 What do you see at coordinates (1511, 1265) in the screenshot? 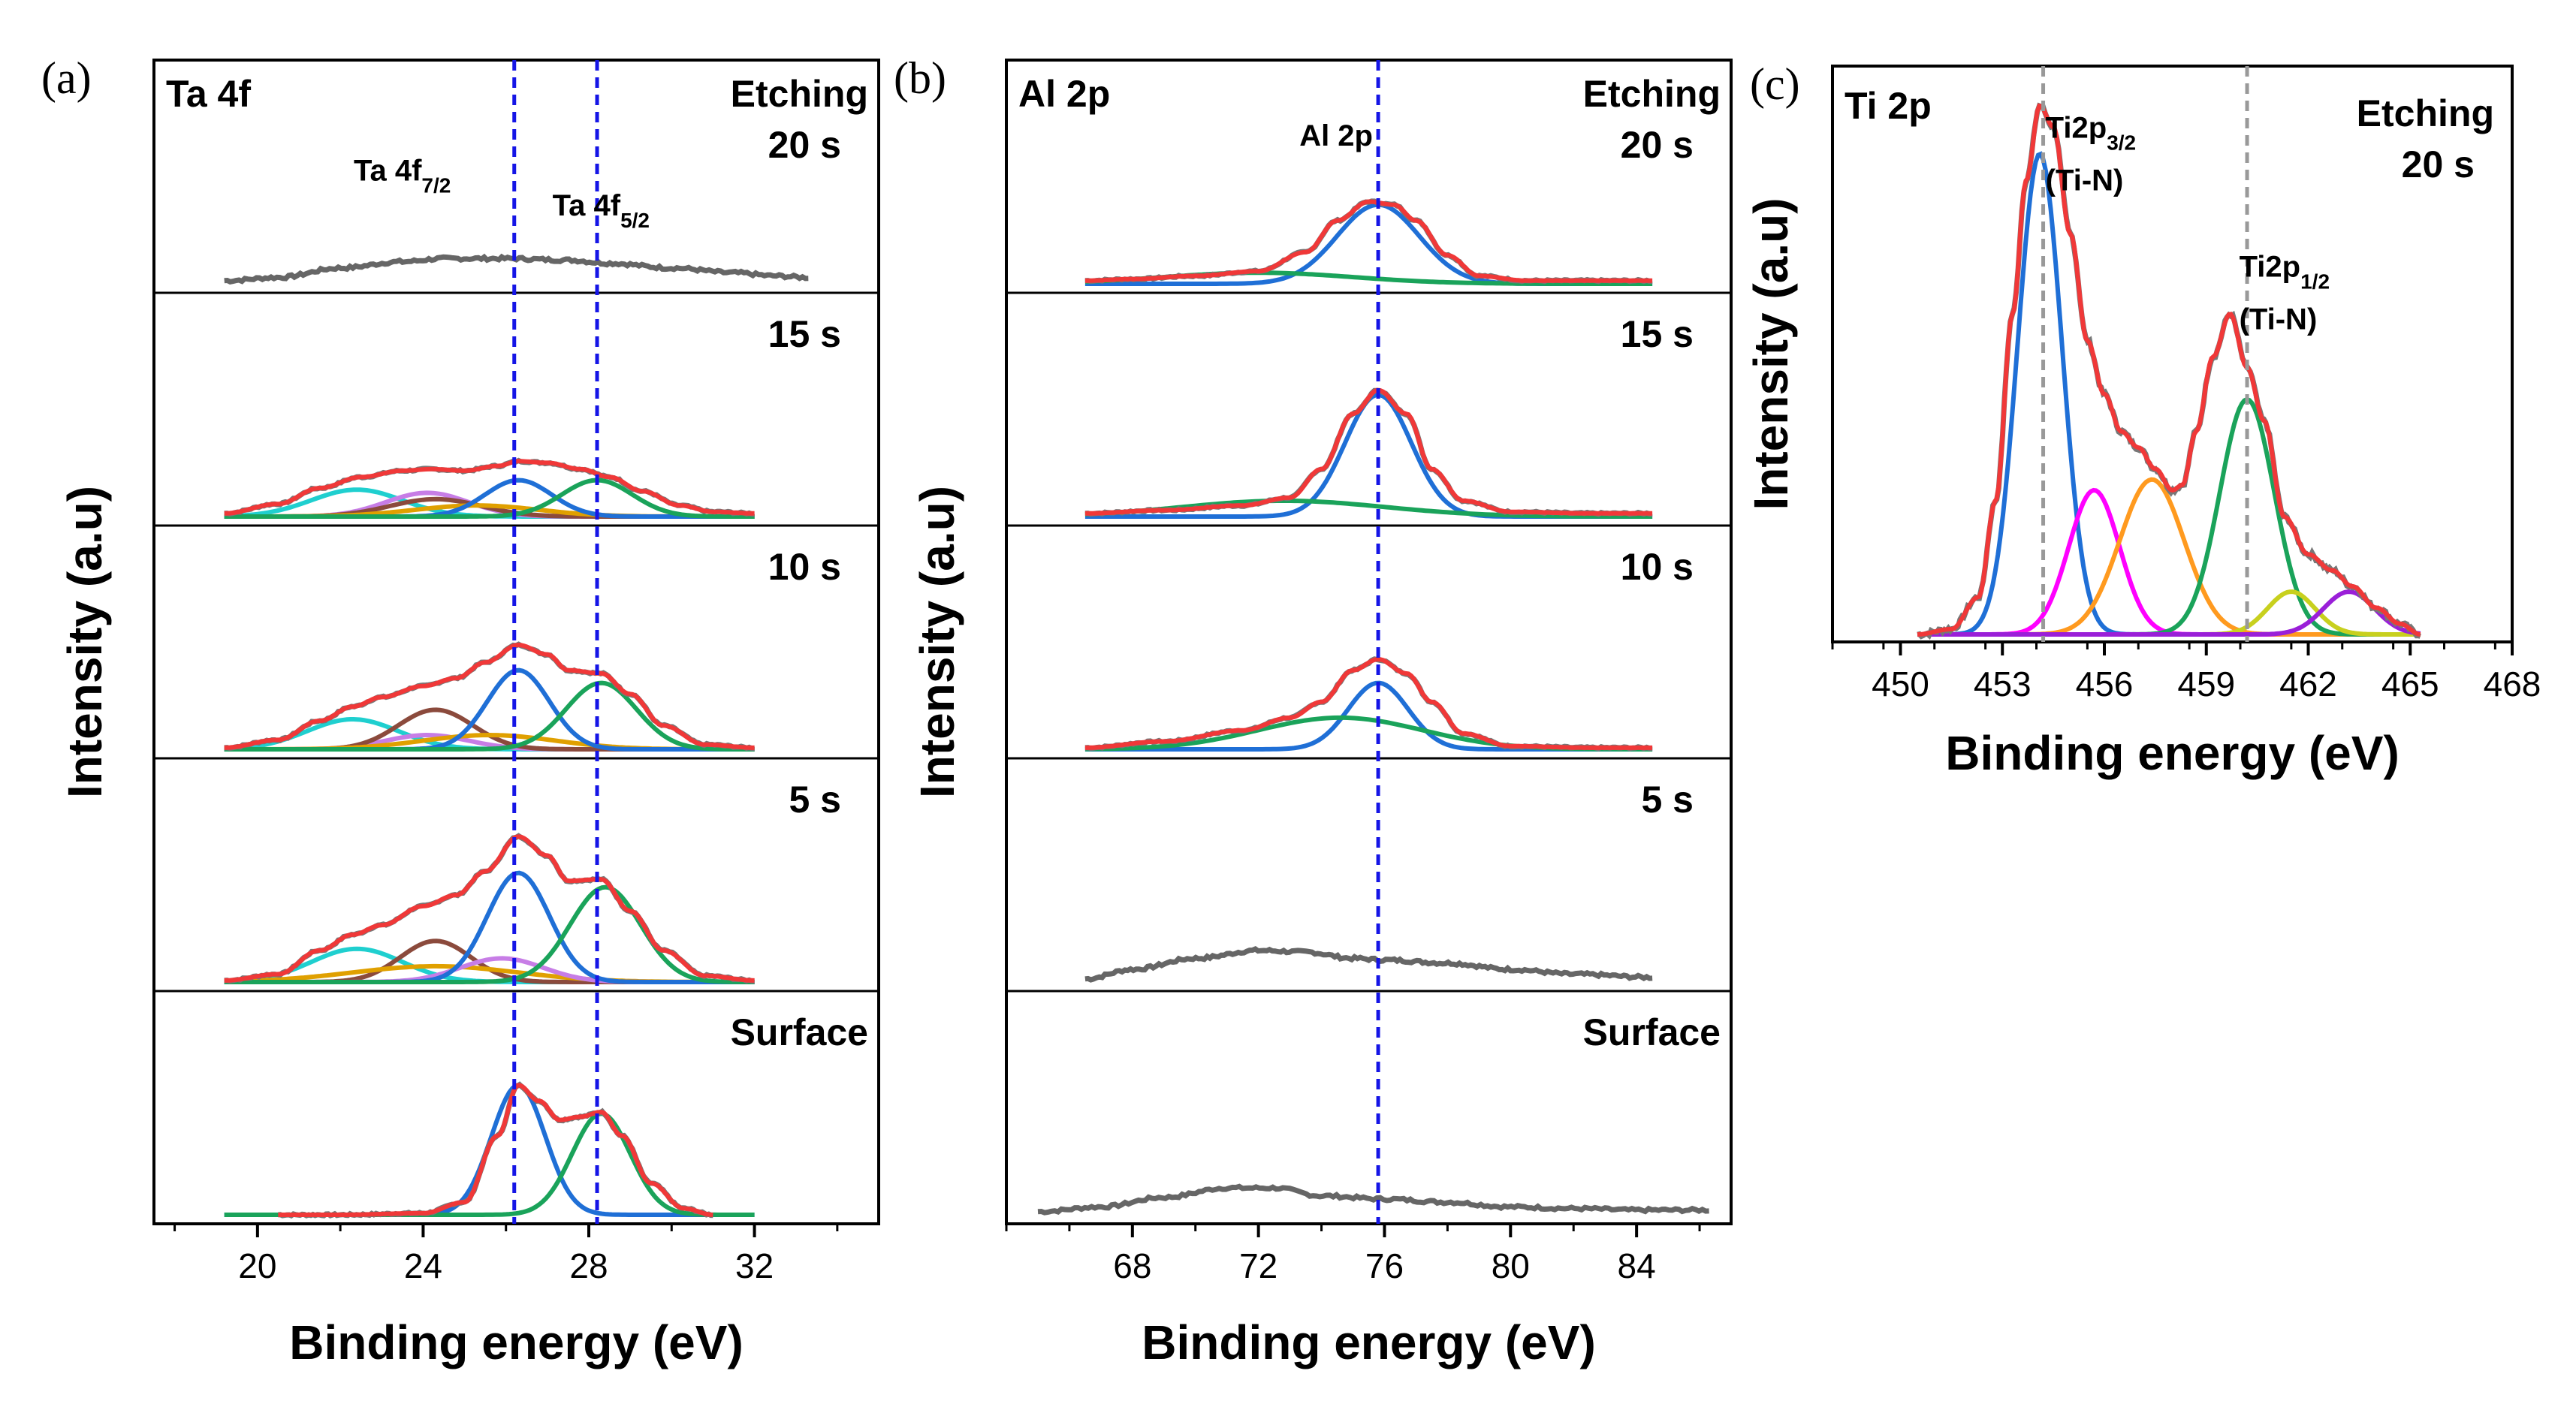
I see `x-tick-label: 80` at bounding box center [1511, 1265].